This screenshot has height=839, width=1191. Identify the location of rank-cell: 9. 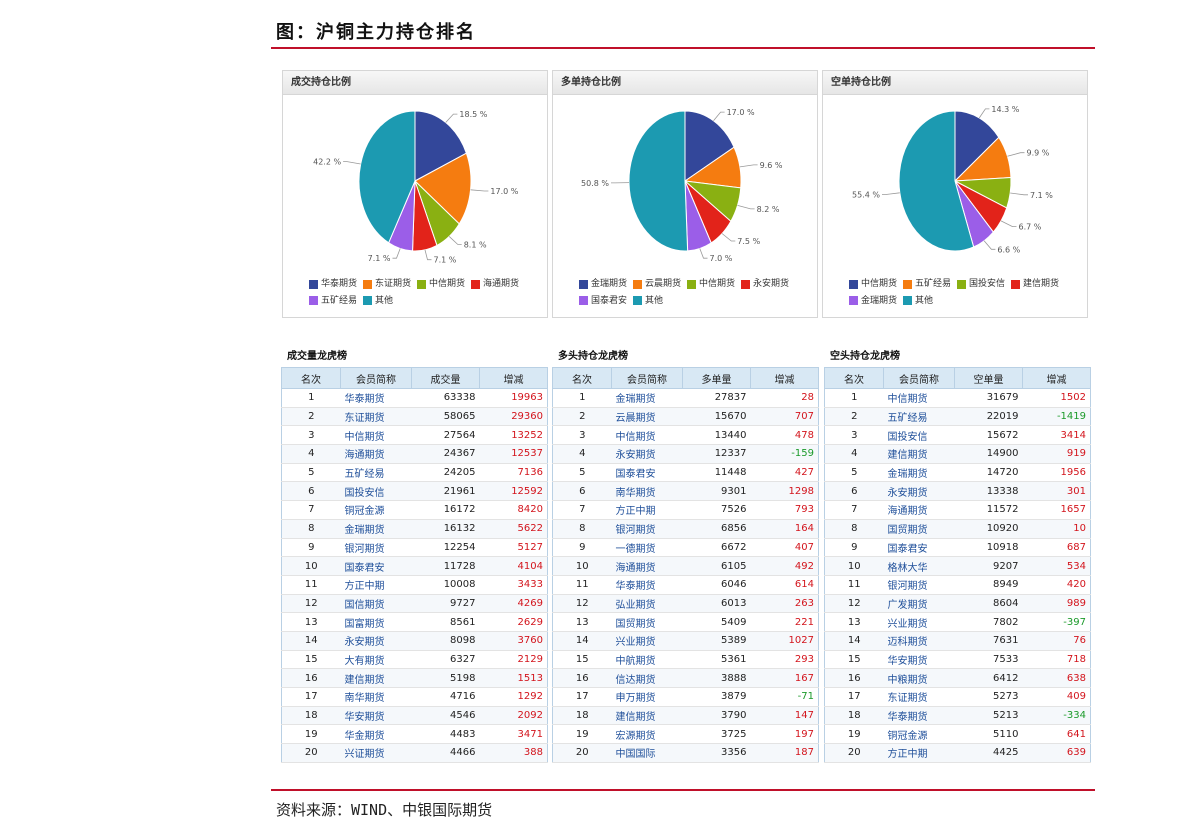
(311, 548).